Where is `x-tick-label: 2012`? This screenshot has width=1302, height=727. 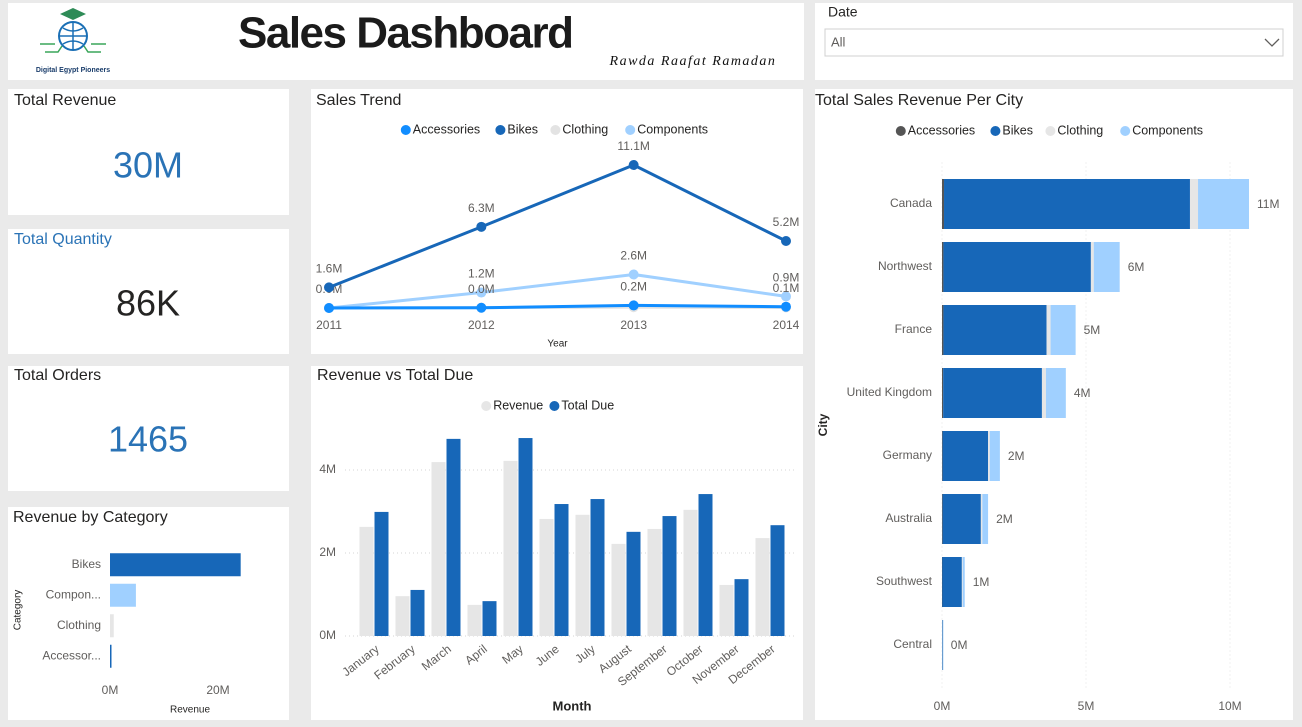 x-tick-label: 2012 is located at coordinates (481, 325).